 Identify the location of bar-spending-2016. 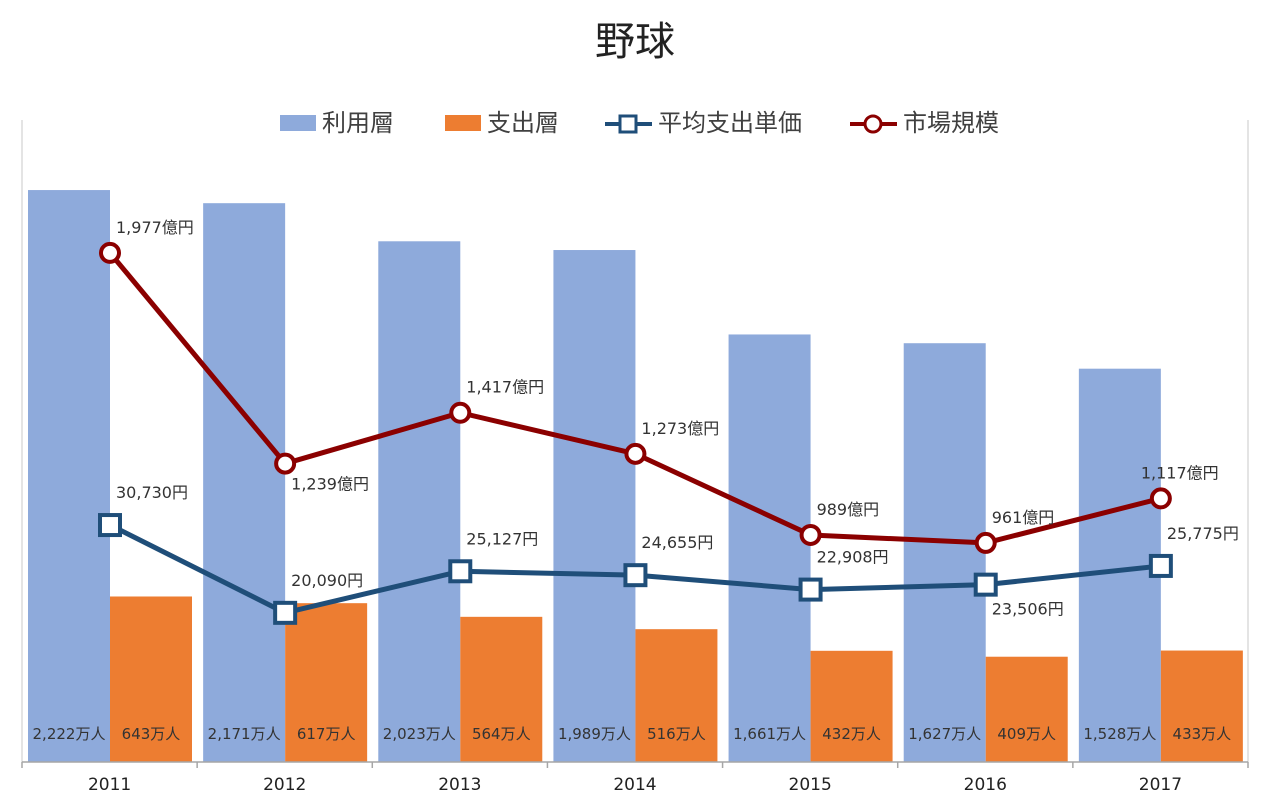
(1026, 709).